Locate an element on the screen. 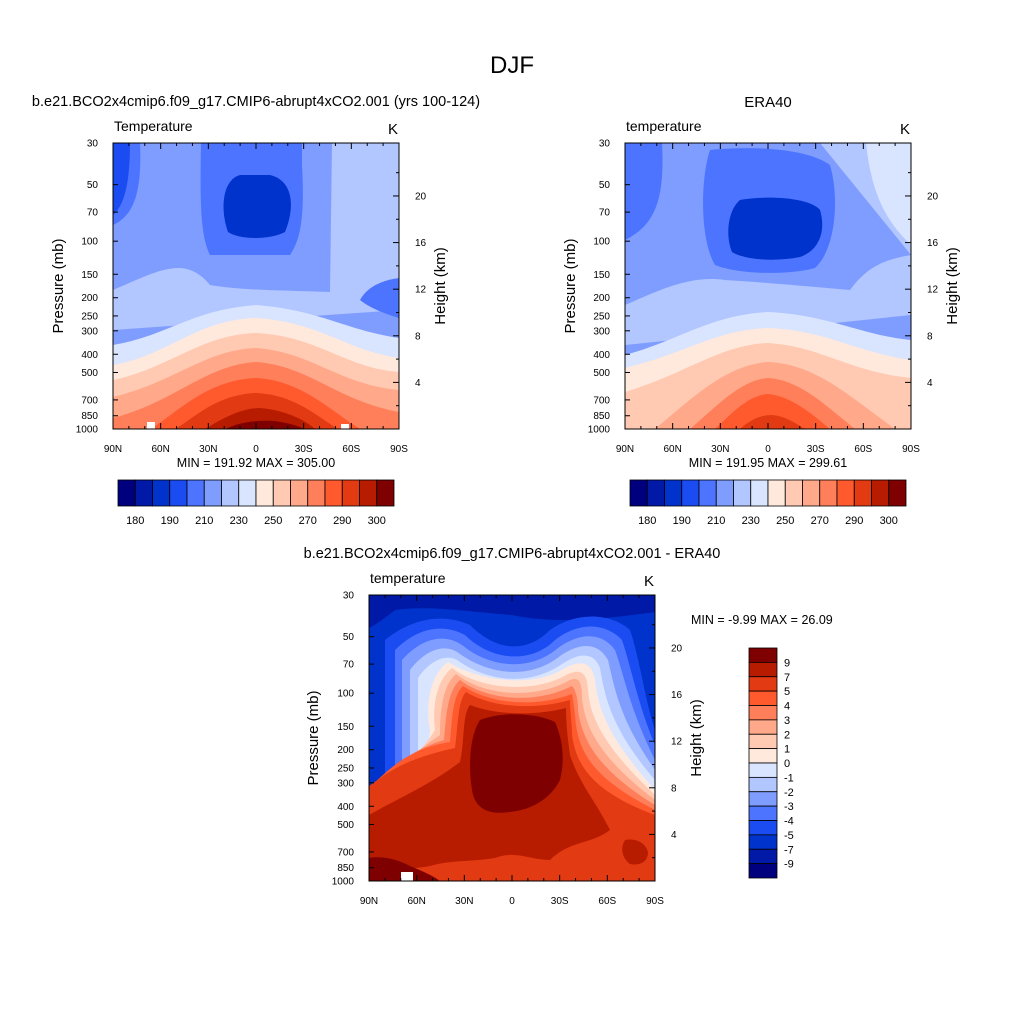 The image size is (1024, 1024). colorbar-label: 2 is located at coordinates (787, 735).